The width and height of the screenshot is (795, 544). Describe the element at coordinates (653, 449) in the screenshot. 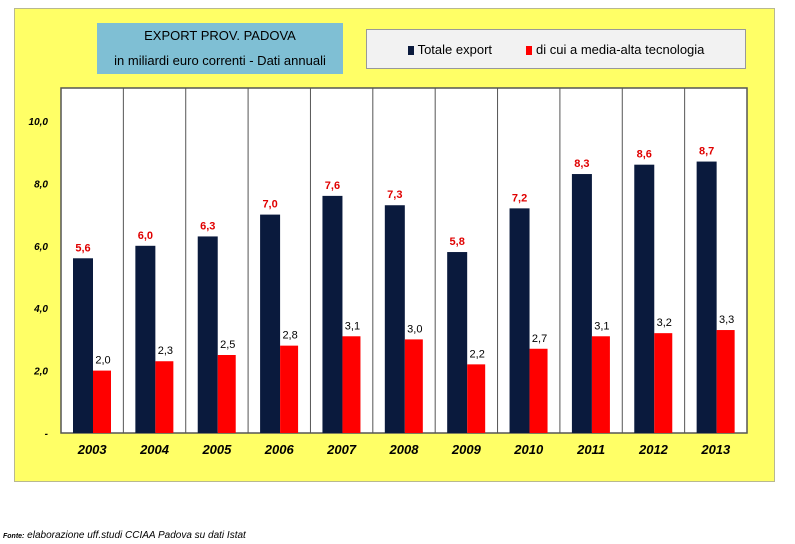

I see `x-tick-label: 2012` at that location.